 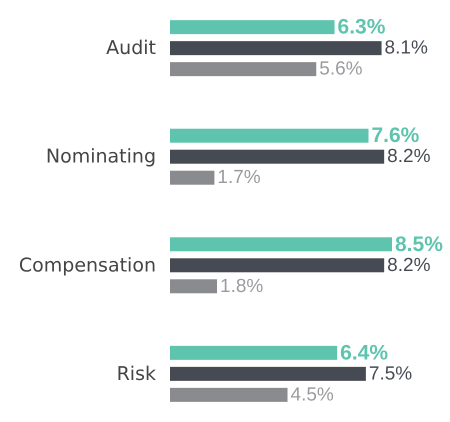 What do you see at coordinates (136, 373) in the screenshot?
I see `y-tick-label: Risk` at bounding box center [136, 373].